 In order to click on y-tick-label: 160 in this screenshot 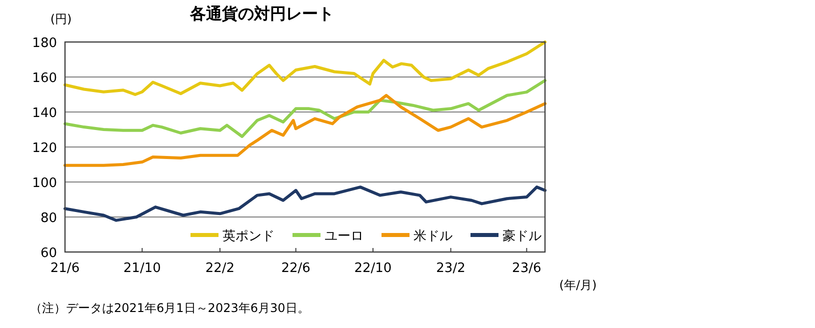, I will do `click(44, 78)`.